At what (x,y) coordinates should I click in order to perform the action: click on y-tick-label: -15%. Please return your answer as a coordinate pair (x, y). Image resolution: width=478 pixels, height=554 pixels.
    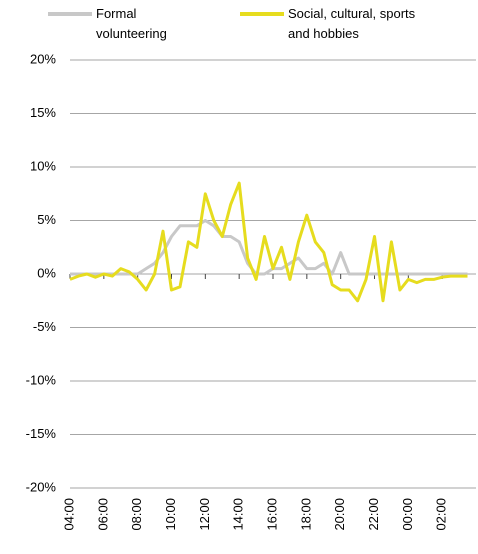
    Looking at the image, I should click on (41, 433).